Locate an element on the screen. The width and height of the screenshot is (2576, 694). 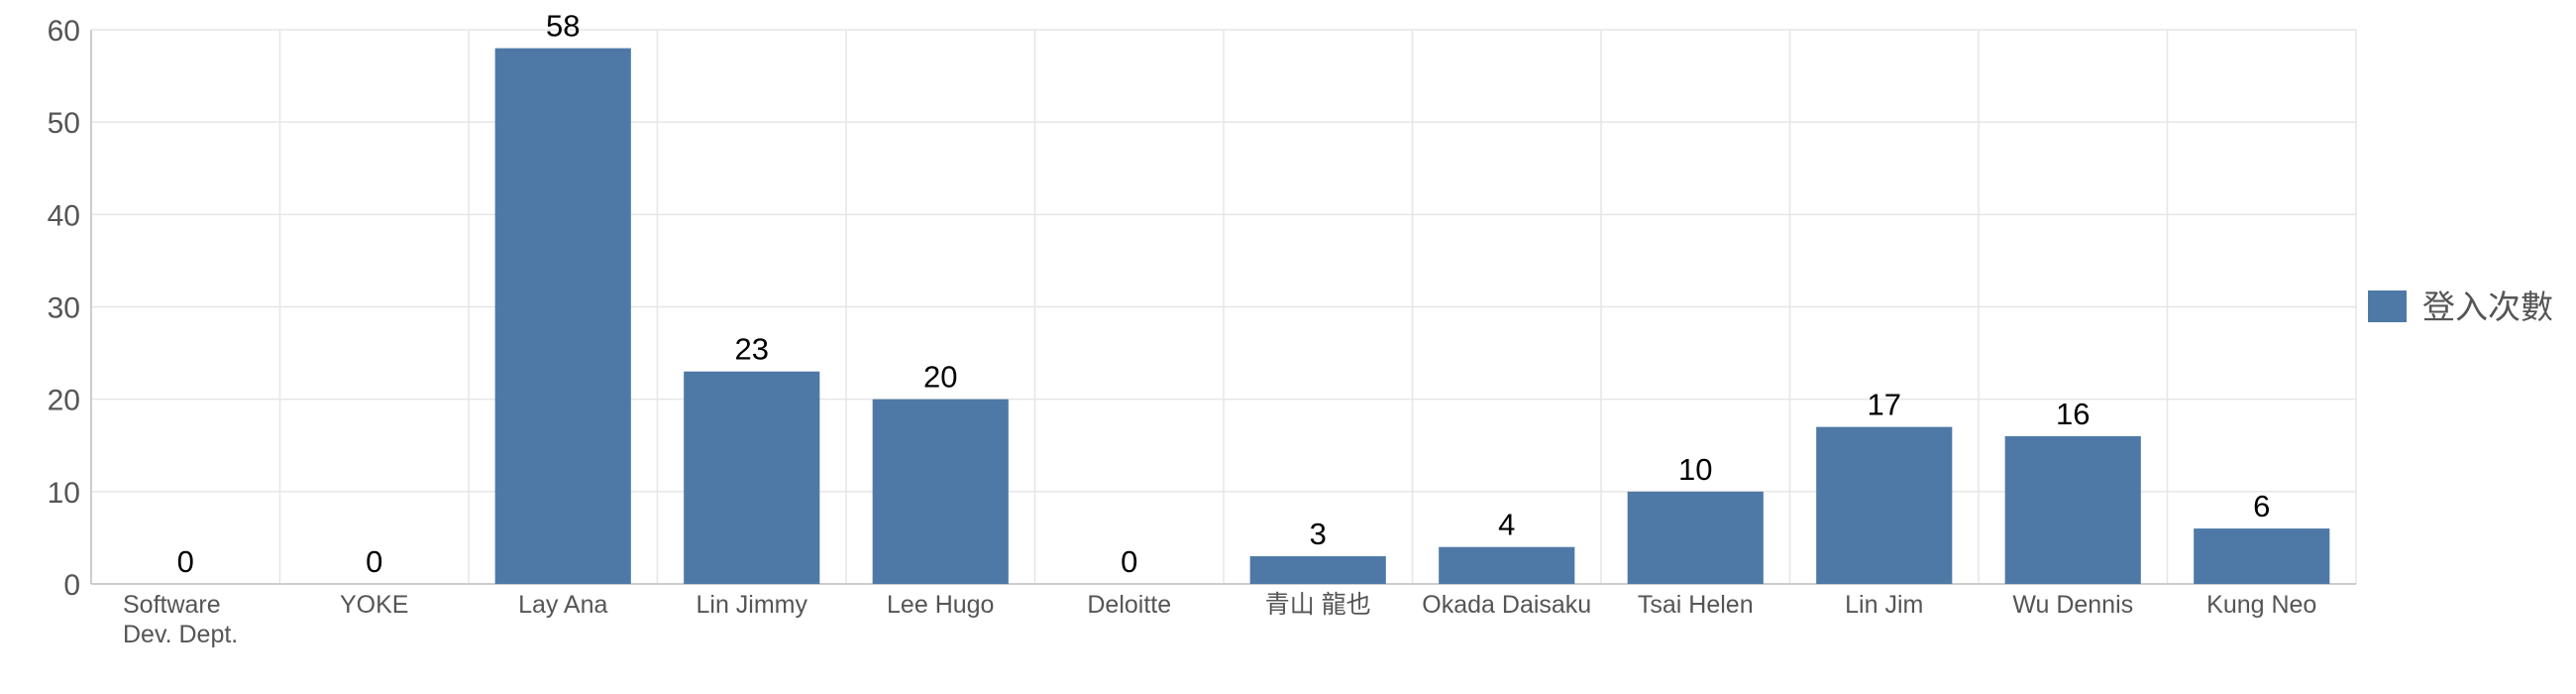
y-tick-label: 60 is located at coordinates (64, 31).